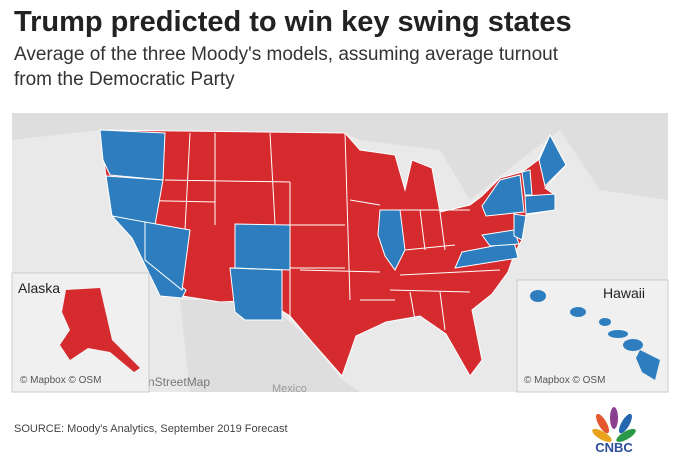 This screenshot has width=680, height=461. Describe the element at coordinates (614, 431) in the screenshot. I see `logo: CNBC` at that location.